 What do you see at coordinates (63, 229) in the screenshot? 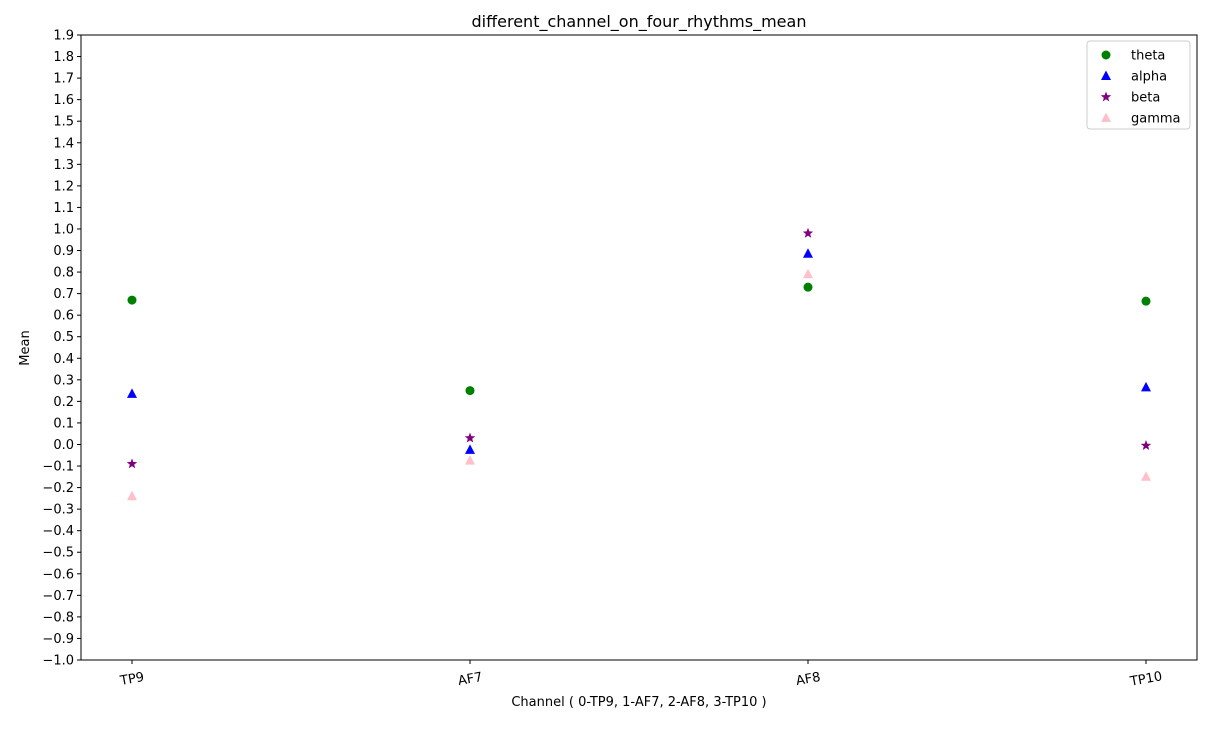
I see `y-tick-label: 1.0` at bounding box center [63, 229].